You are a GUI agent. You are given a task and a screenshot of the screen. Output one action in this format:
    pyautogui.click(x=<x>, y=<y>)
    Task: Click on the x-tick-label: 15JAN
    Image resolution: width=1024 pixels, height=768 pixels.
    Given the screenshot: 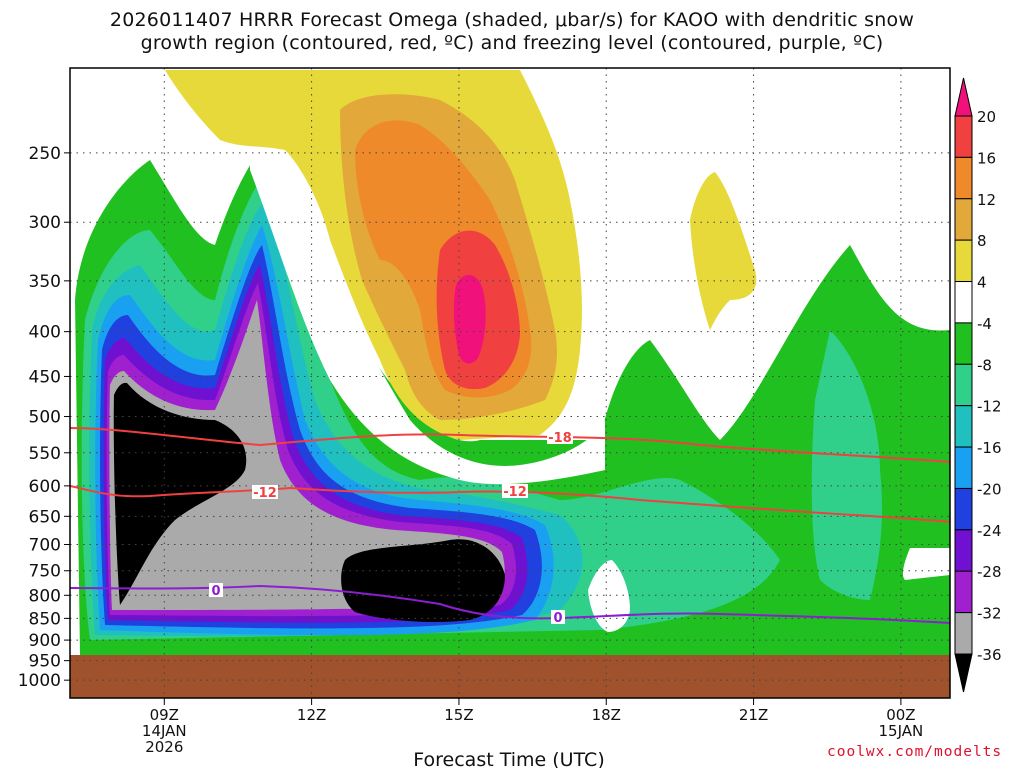 What is the action you would take?
    pyautogui.click(x=901, y=731)
    